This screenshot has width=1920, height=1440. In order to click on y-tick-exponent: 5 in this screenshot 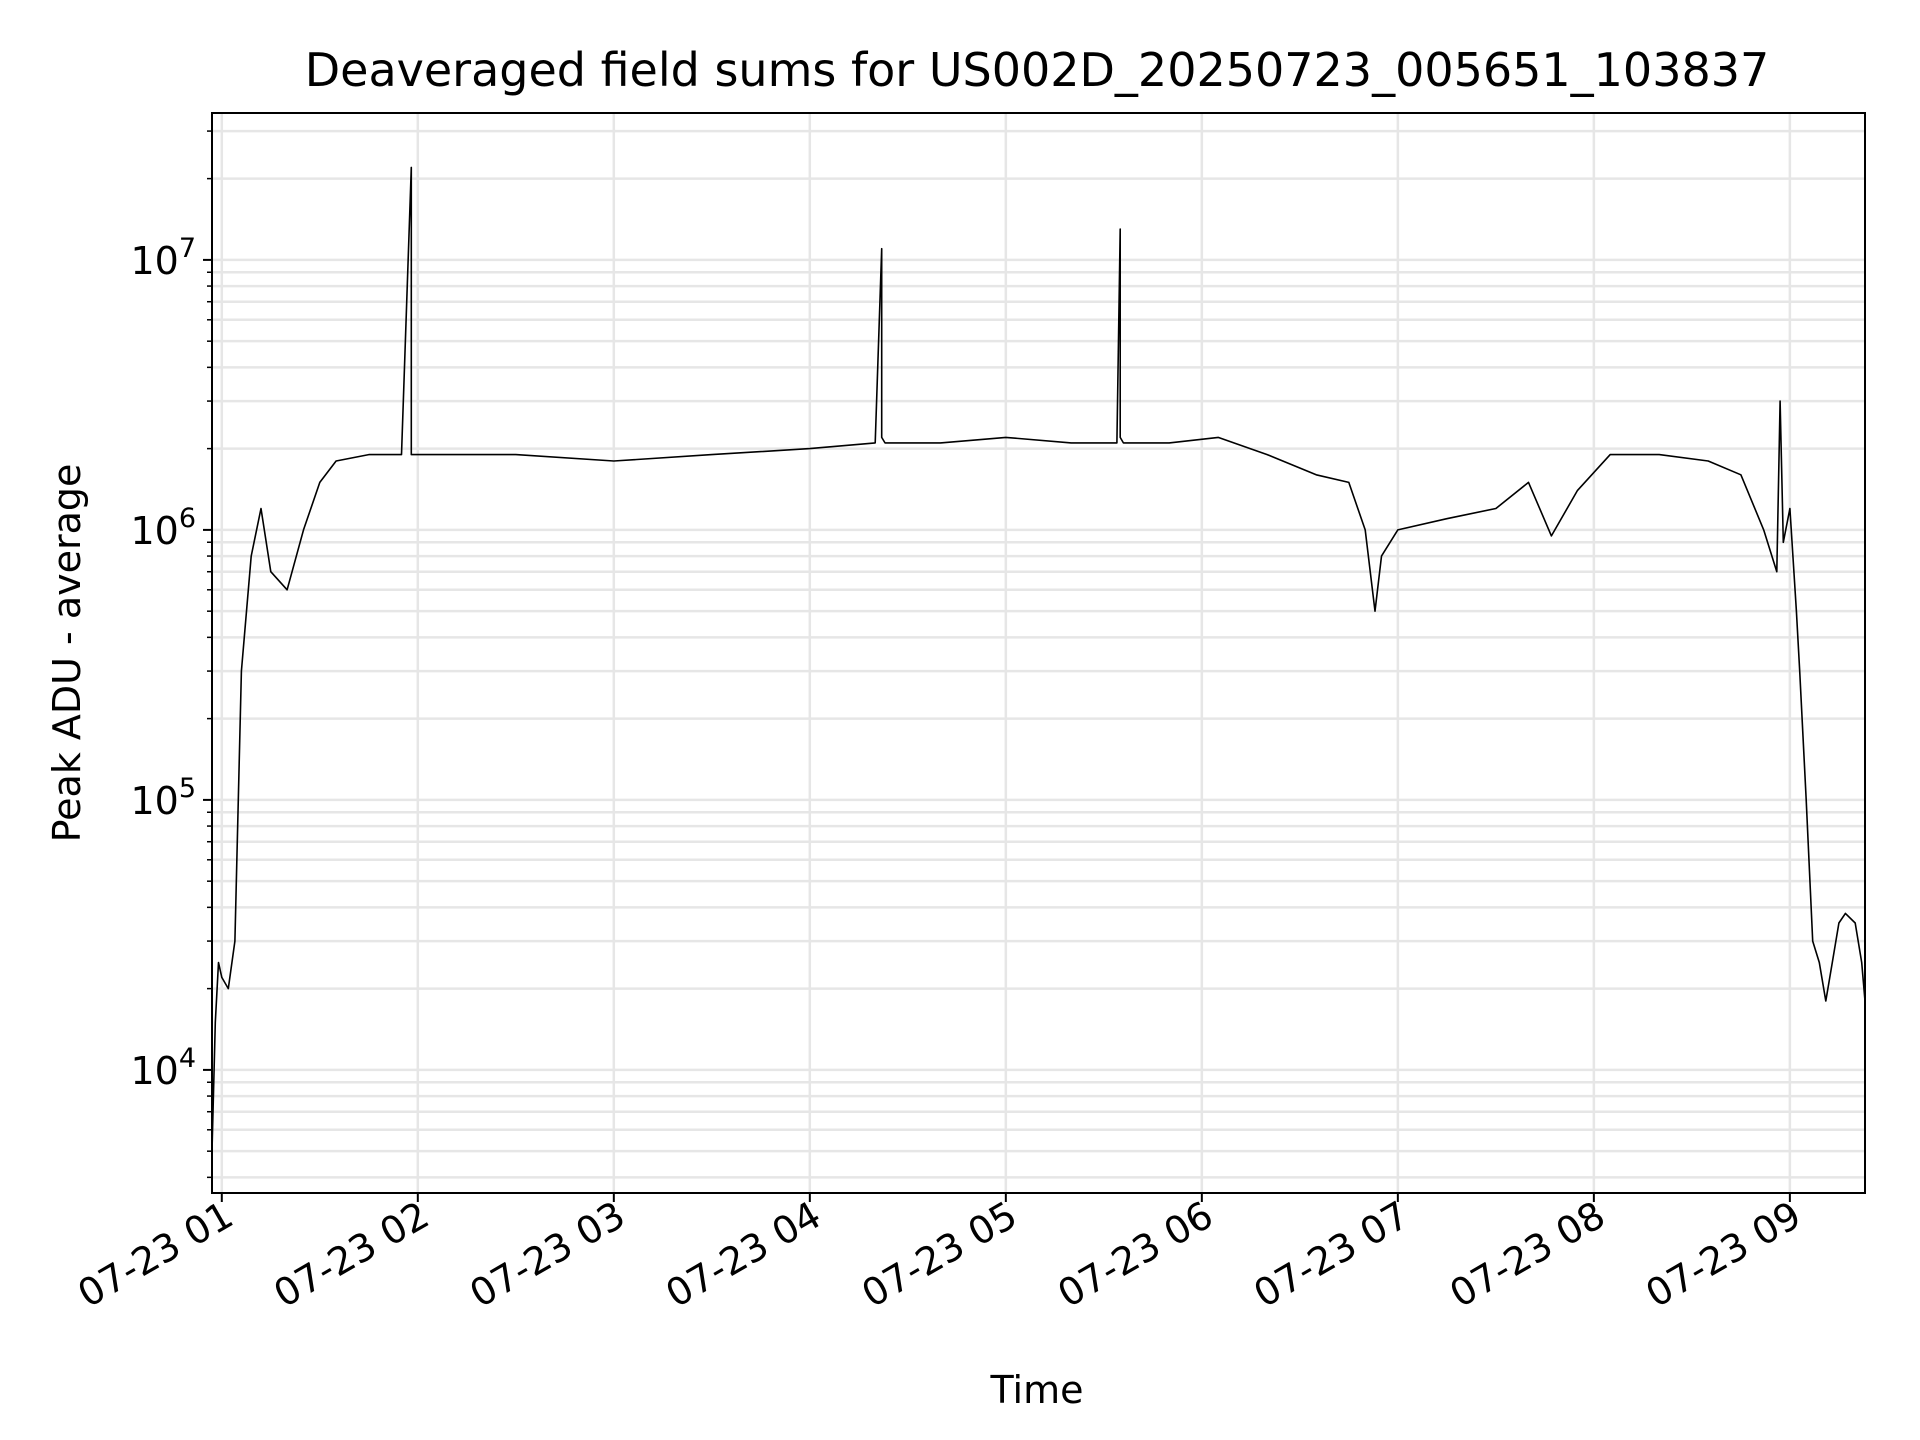, I will do `click(187, 788)`.